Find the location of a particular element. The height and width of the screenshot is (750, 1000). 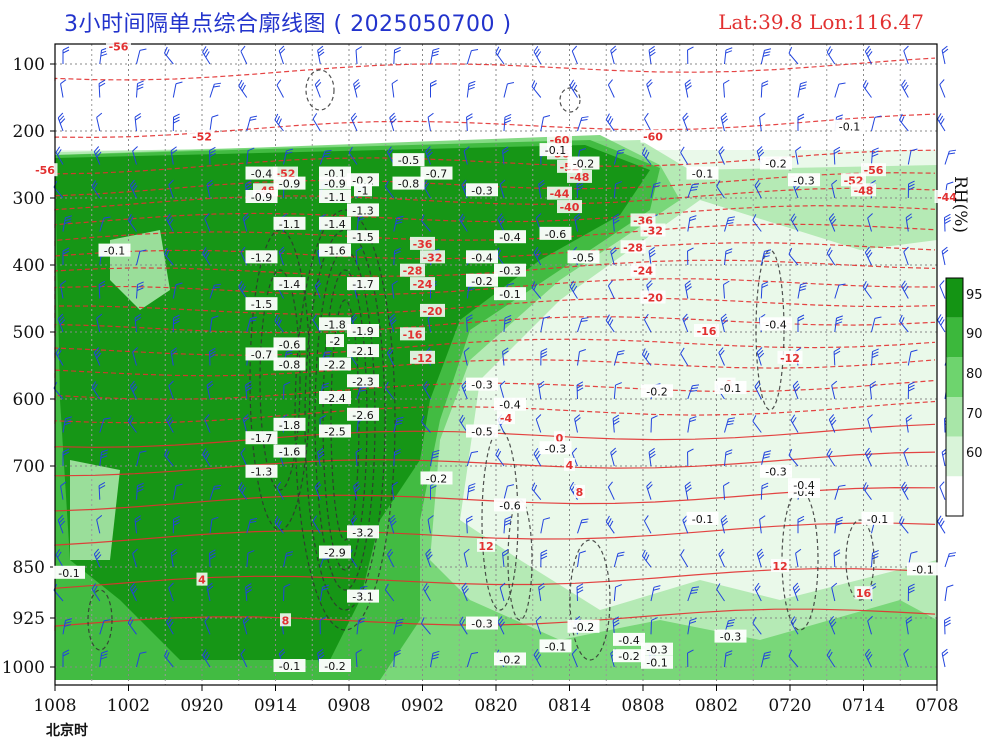

vertical-velocity-label: -0.4 is located at coordinates (261, 174).